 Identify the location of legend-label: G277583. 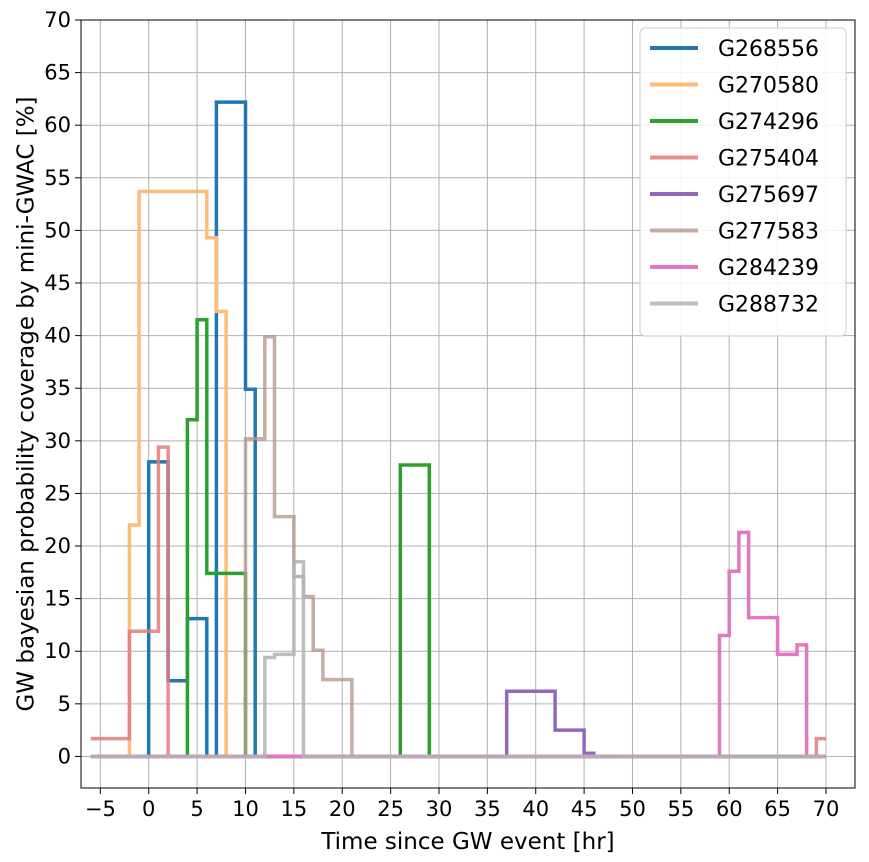
(768, 232).